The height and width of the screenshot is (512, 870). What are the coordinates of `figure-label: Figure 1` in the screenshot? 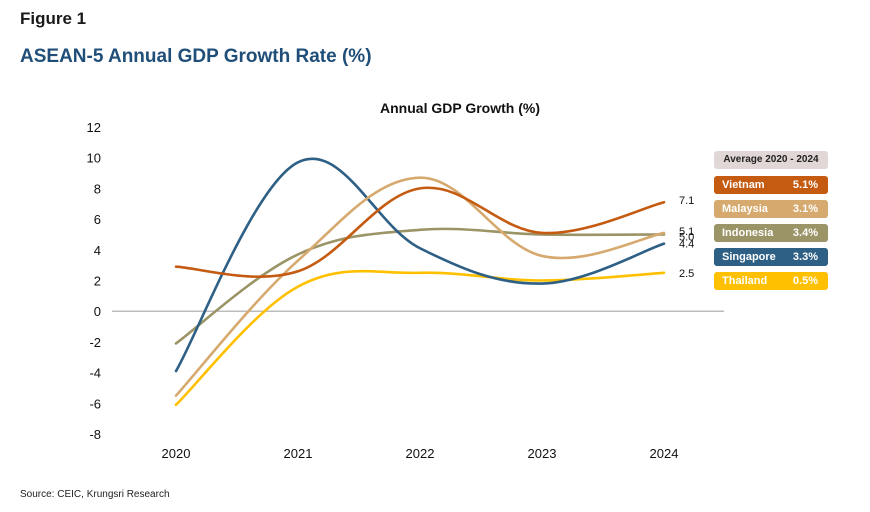 It's located at (53, 18).